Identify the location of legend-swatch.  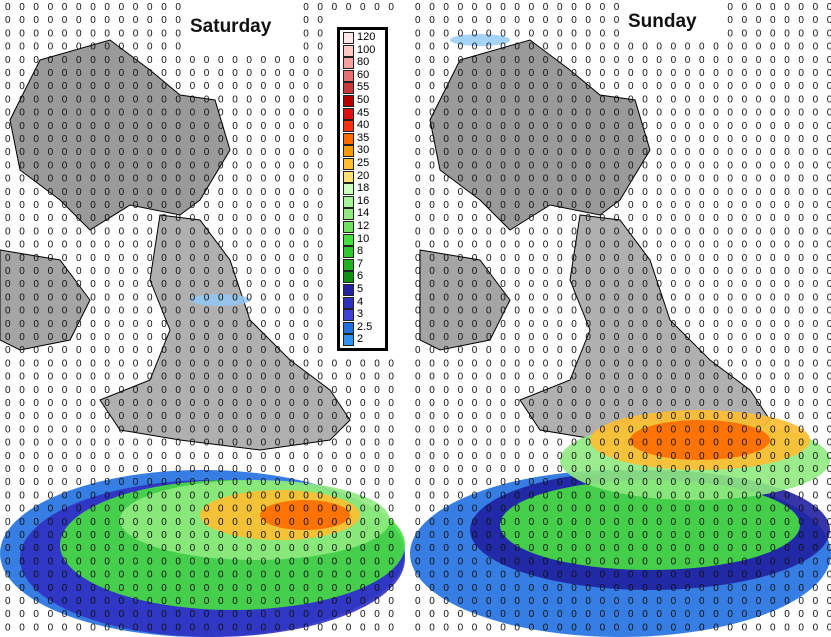
(348, 88).